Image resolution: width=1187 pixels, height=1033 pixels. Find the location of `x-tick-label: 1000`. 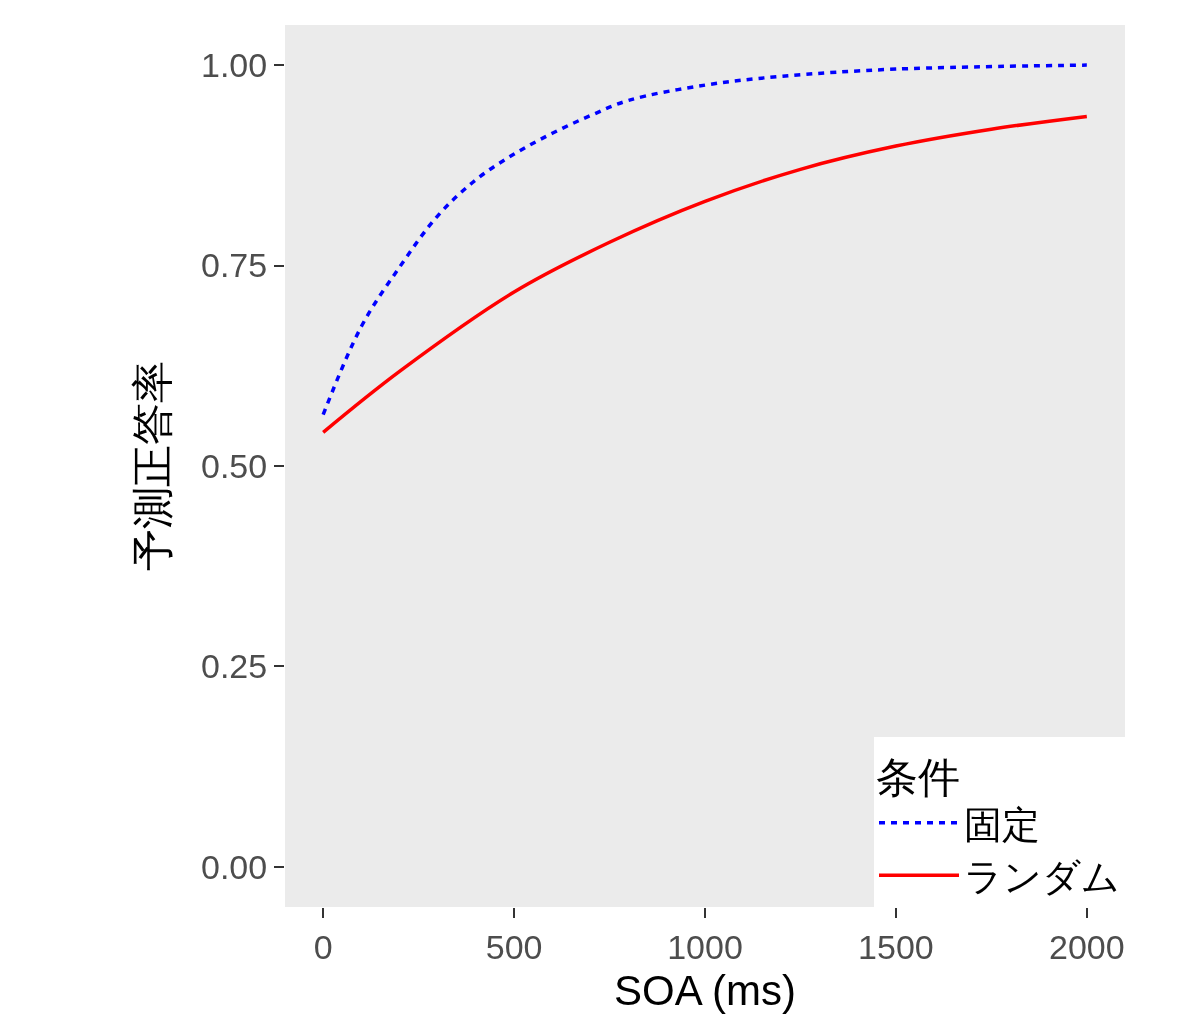

x-tick-label: 1000 is located at coordinates (705, 946).